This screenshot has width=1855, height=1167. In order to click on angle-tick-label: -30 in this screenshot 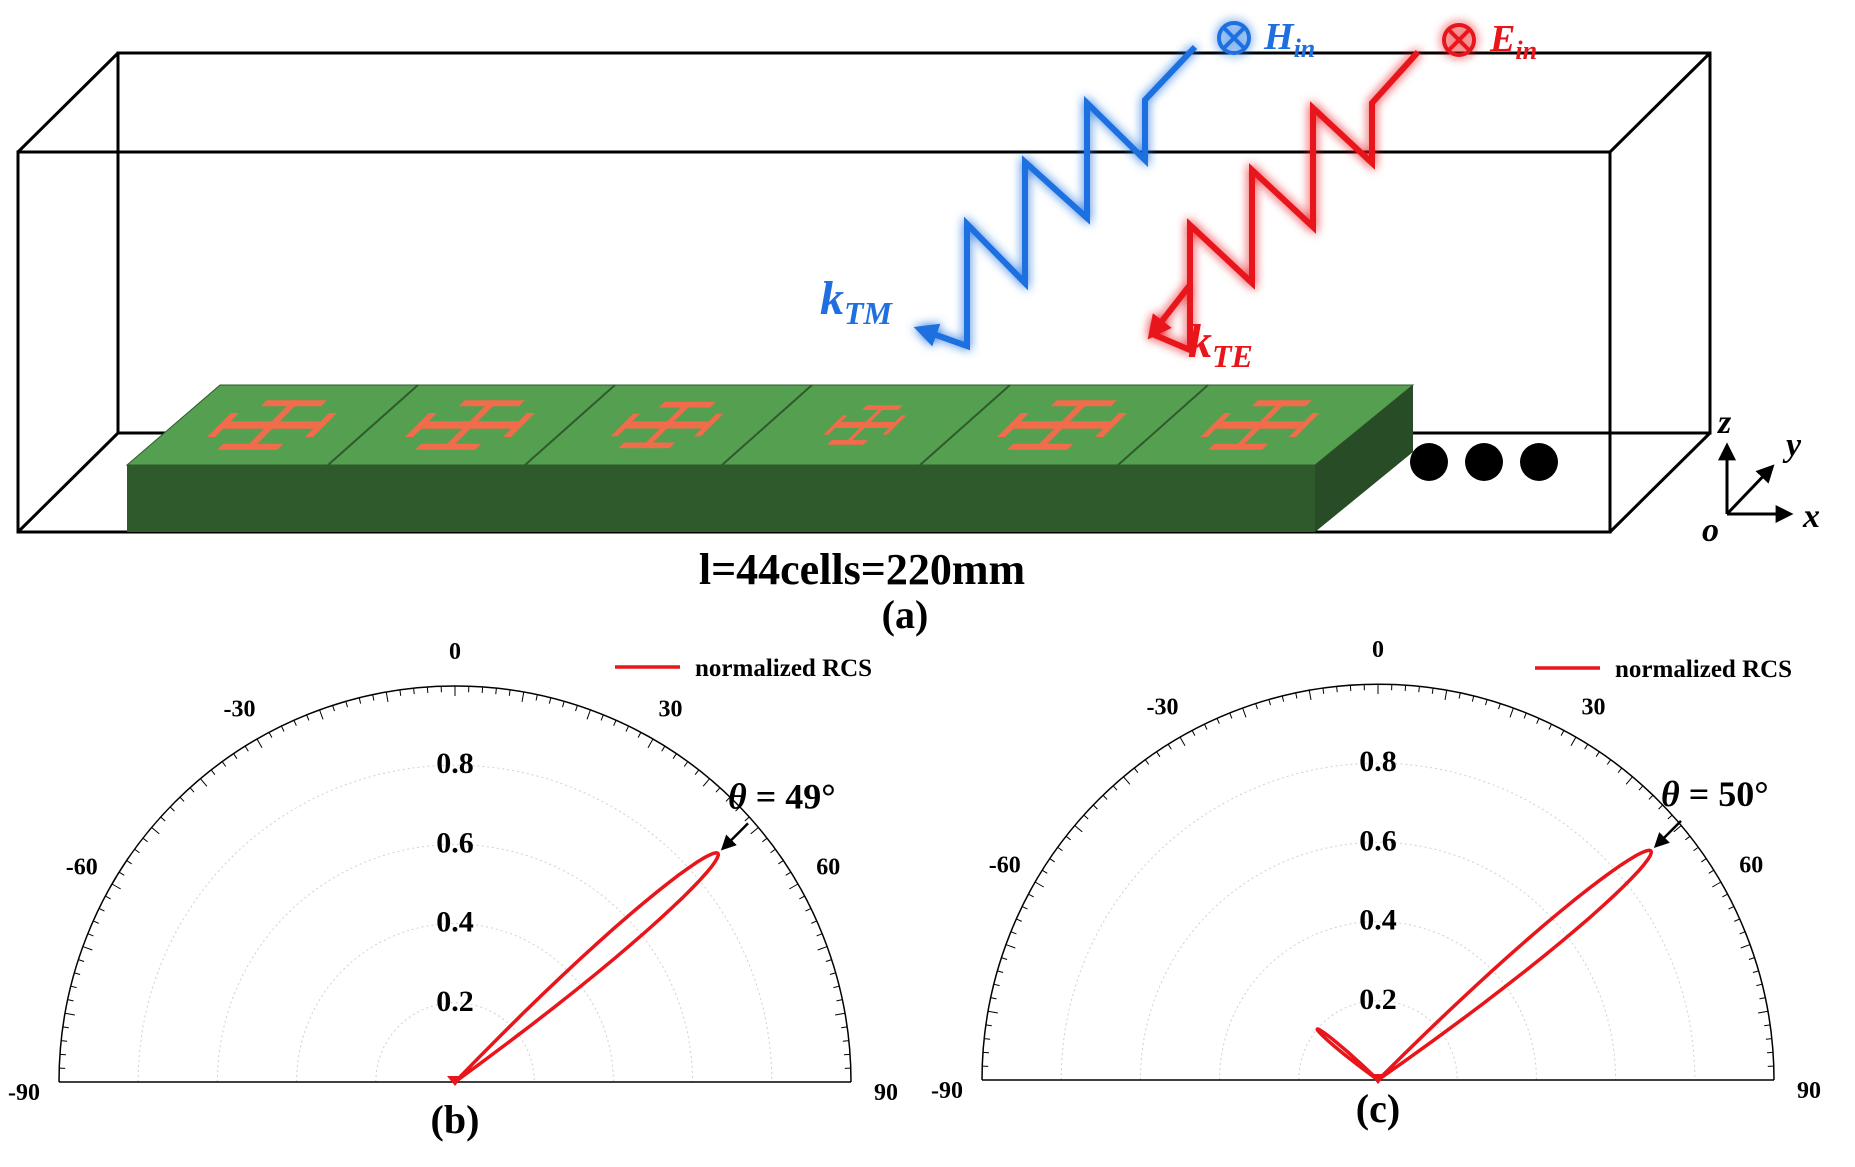, I will do `click(1163, 708)`.